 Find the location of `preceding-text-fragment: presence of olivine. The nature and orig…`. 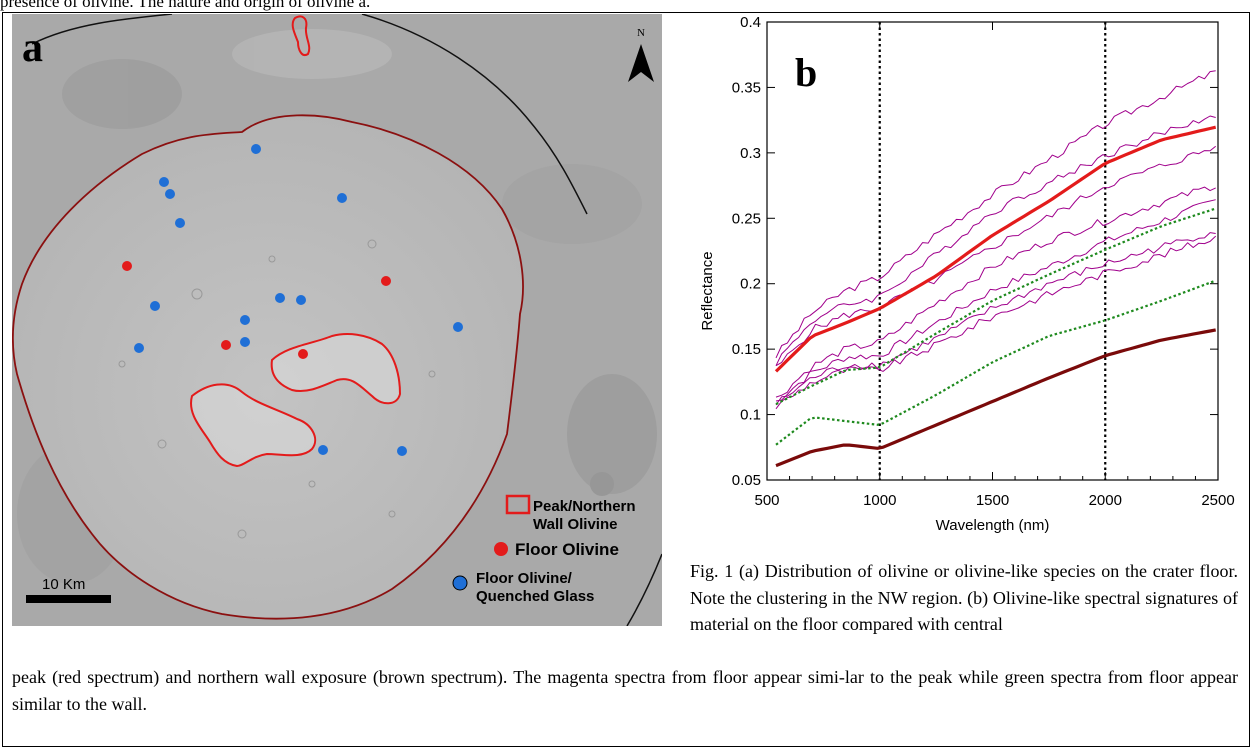

preceding-text-fragment: presence of olivine. The nature and orig… is located at coordinates (185, 5).